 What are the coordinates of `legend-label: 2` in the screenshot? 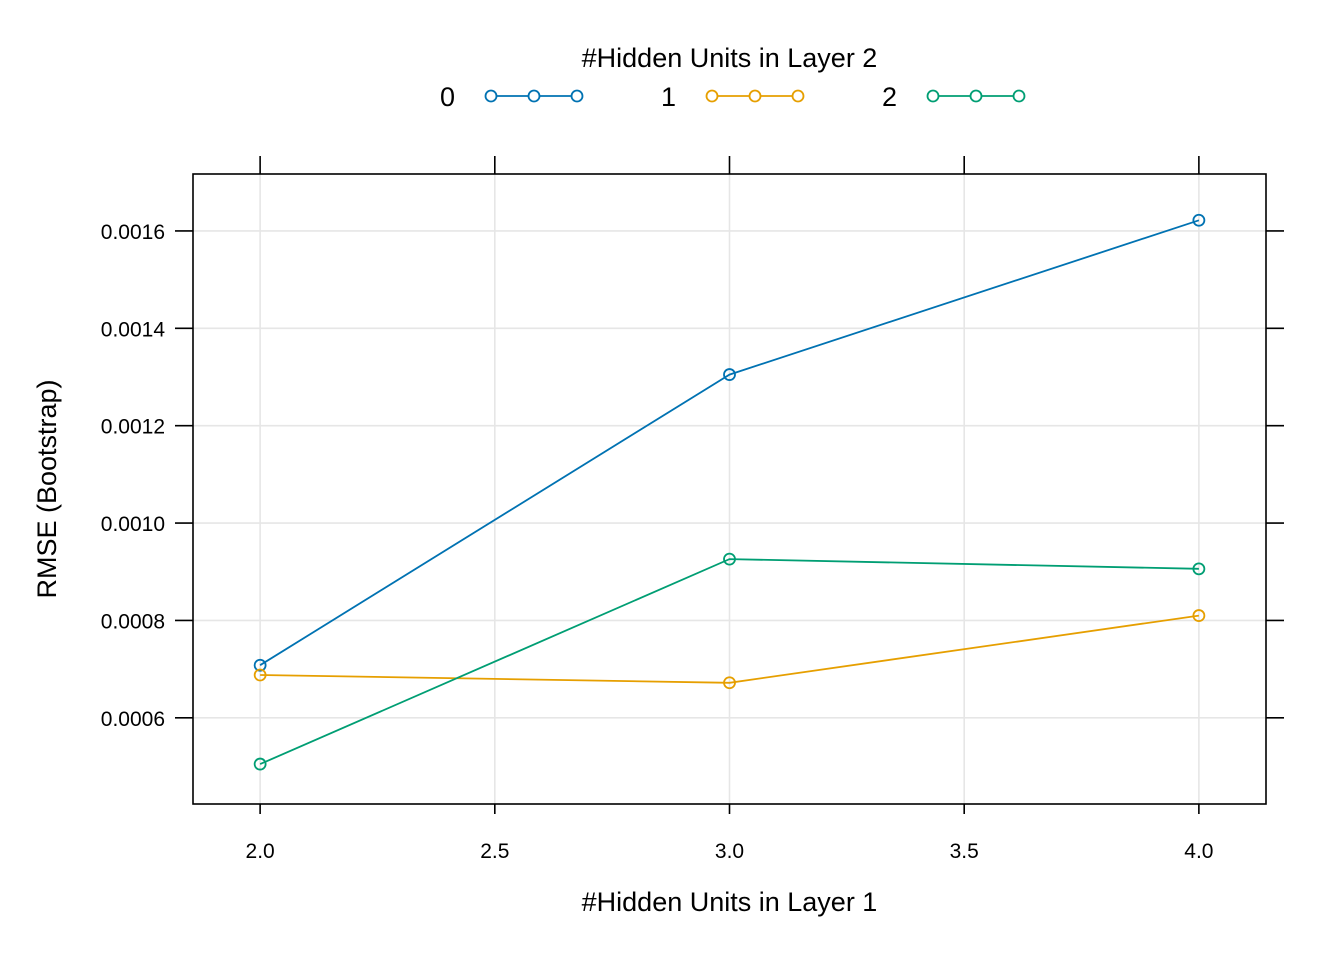 It's located at (889, 97).